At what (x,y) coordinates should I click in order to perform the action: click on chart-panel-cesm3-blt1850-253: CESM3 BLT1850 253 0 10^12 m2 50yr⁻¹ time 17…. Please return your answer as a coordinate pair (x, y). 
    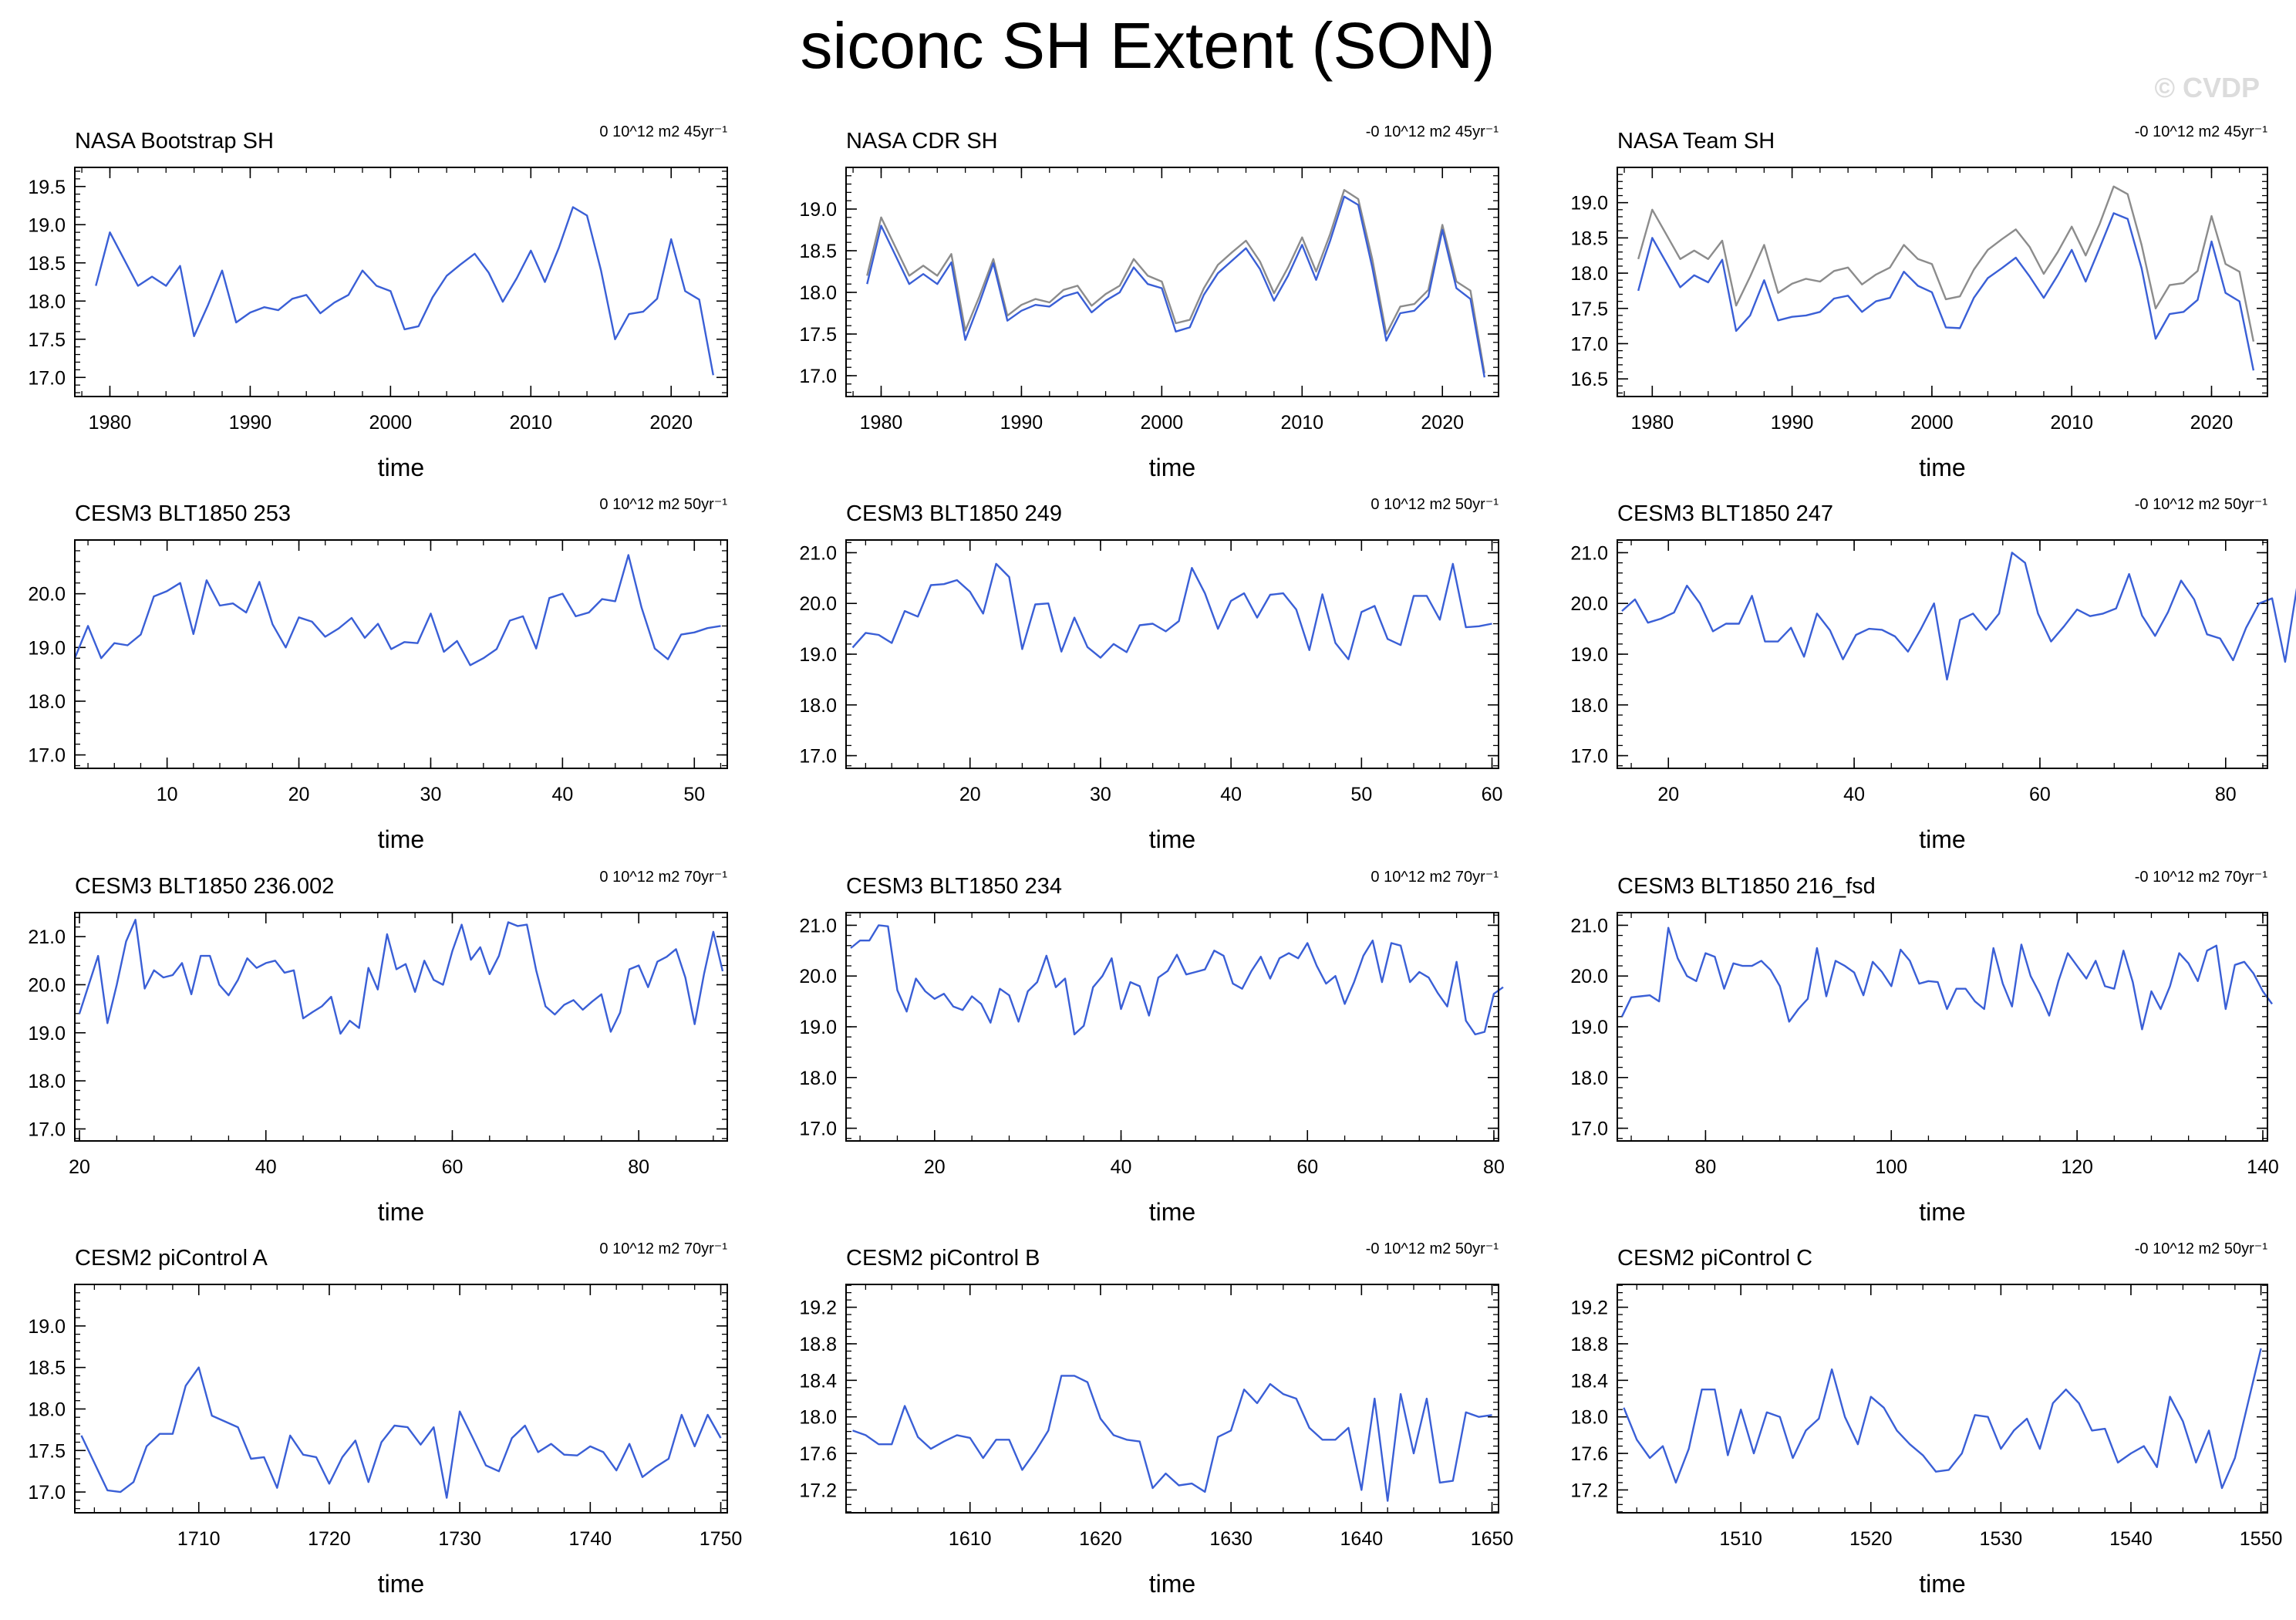
    Looking at the image, I should click on (378, 674).